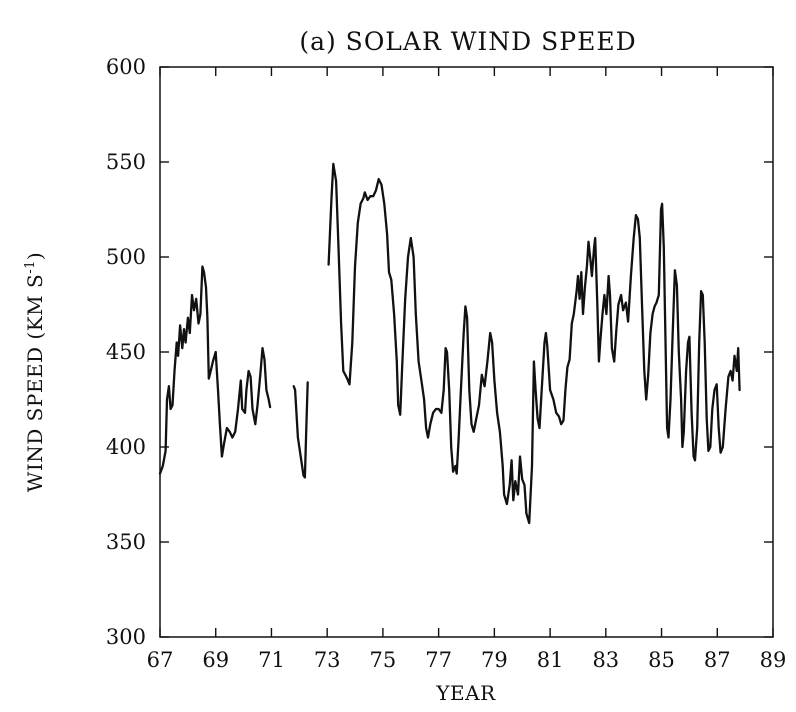  I want to click on x-tick-label: 73, so click(327, 660).